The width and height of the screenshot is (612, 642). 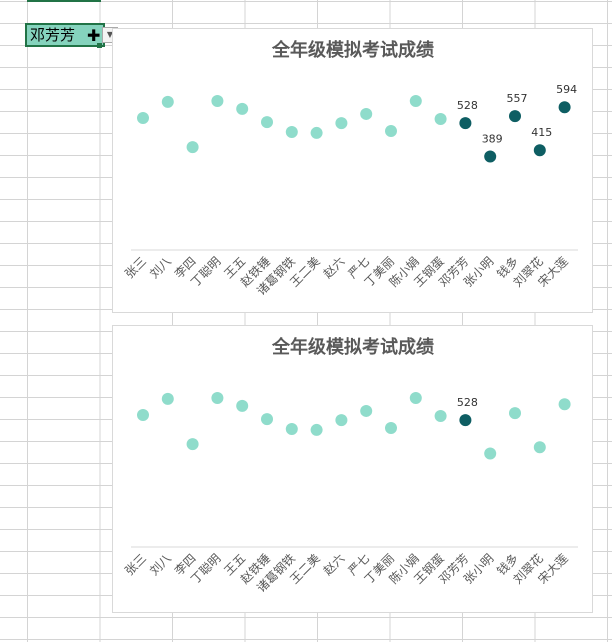 I want to click on data-label: 389, so click(x=492, y=138).